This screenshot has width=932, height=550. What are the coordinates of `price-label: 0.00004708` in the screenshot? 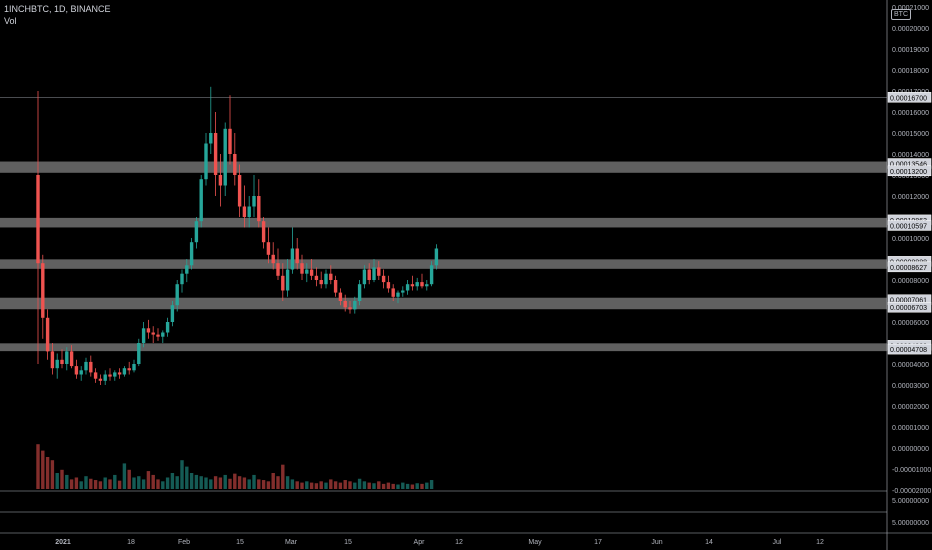 It's located at (909, 349).